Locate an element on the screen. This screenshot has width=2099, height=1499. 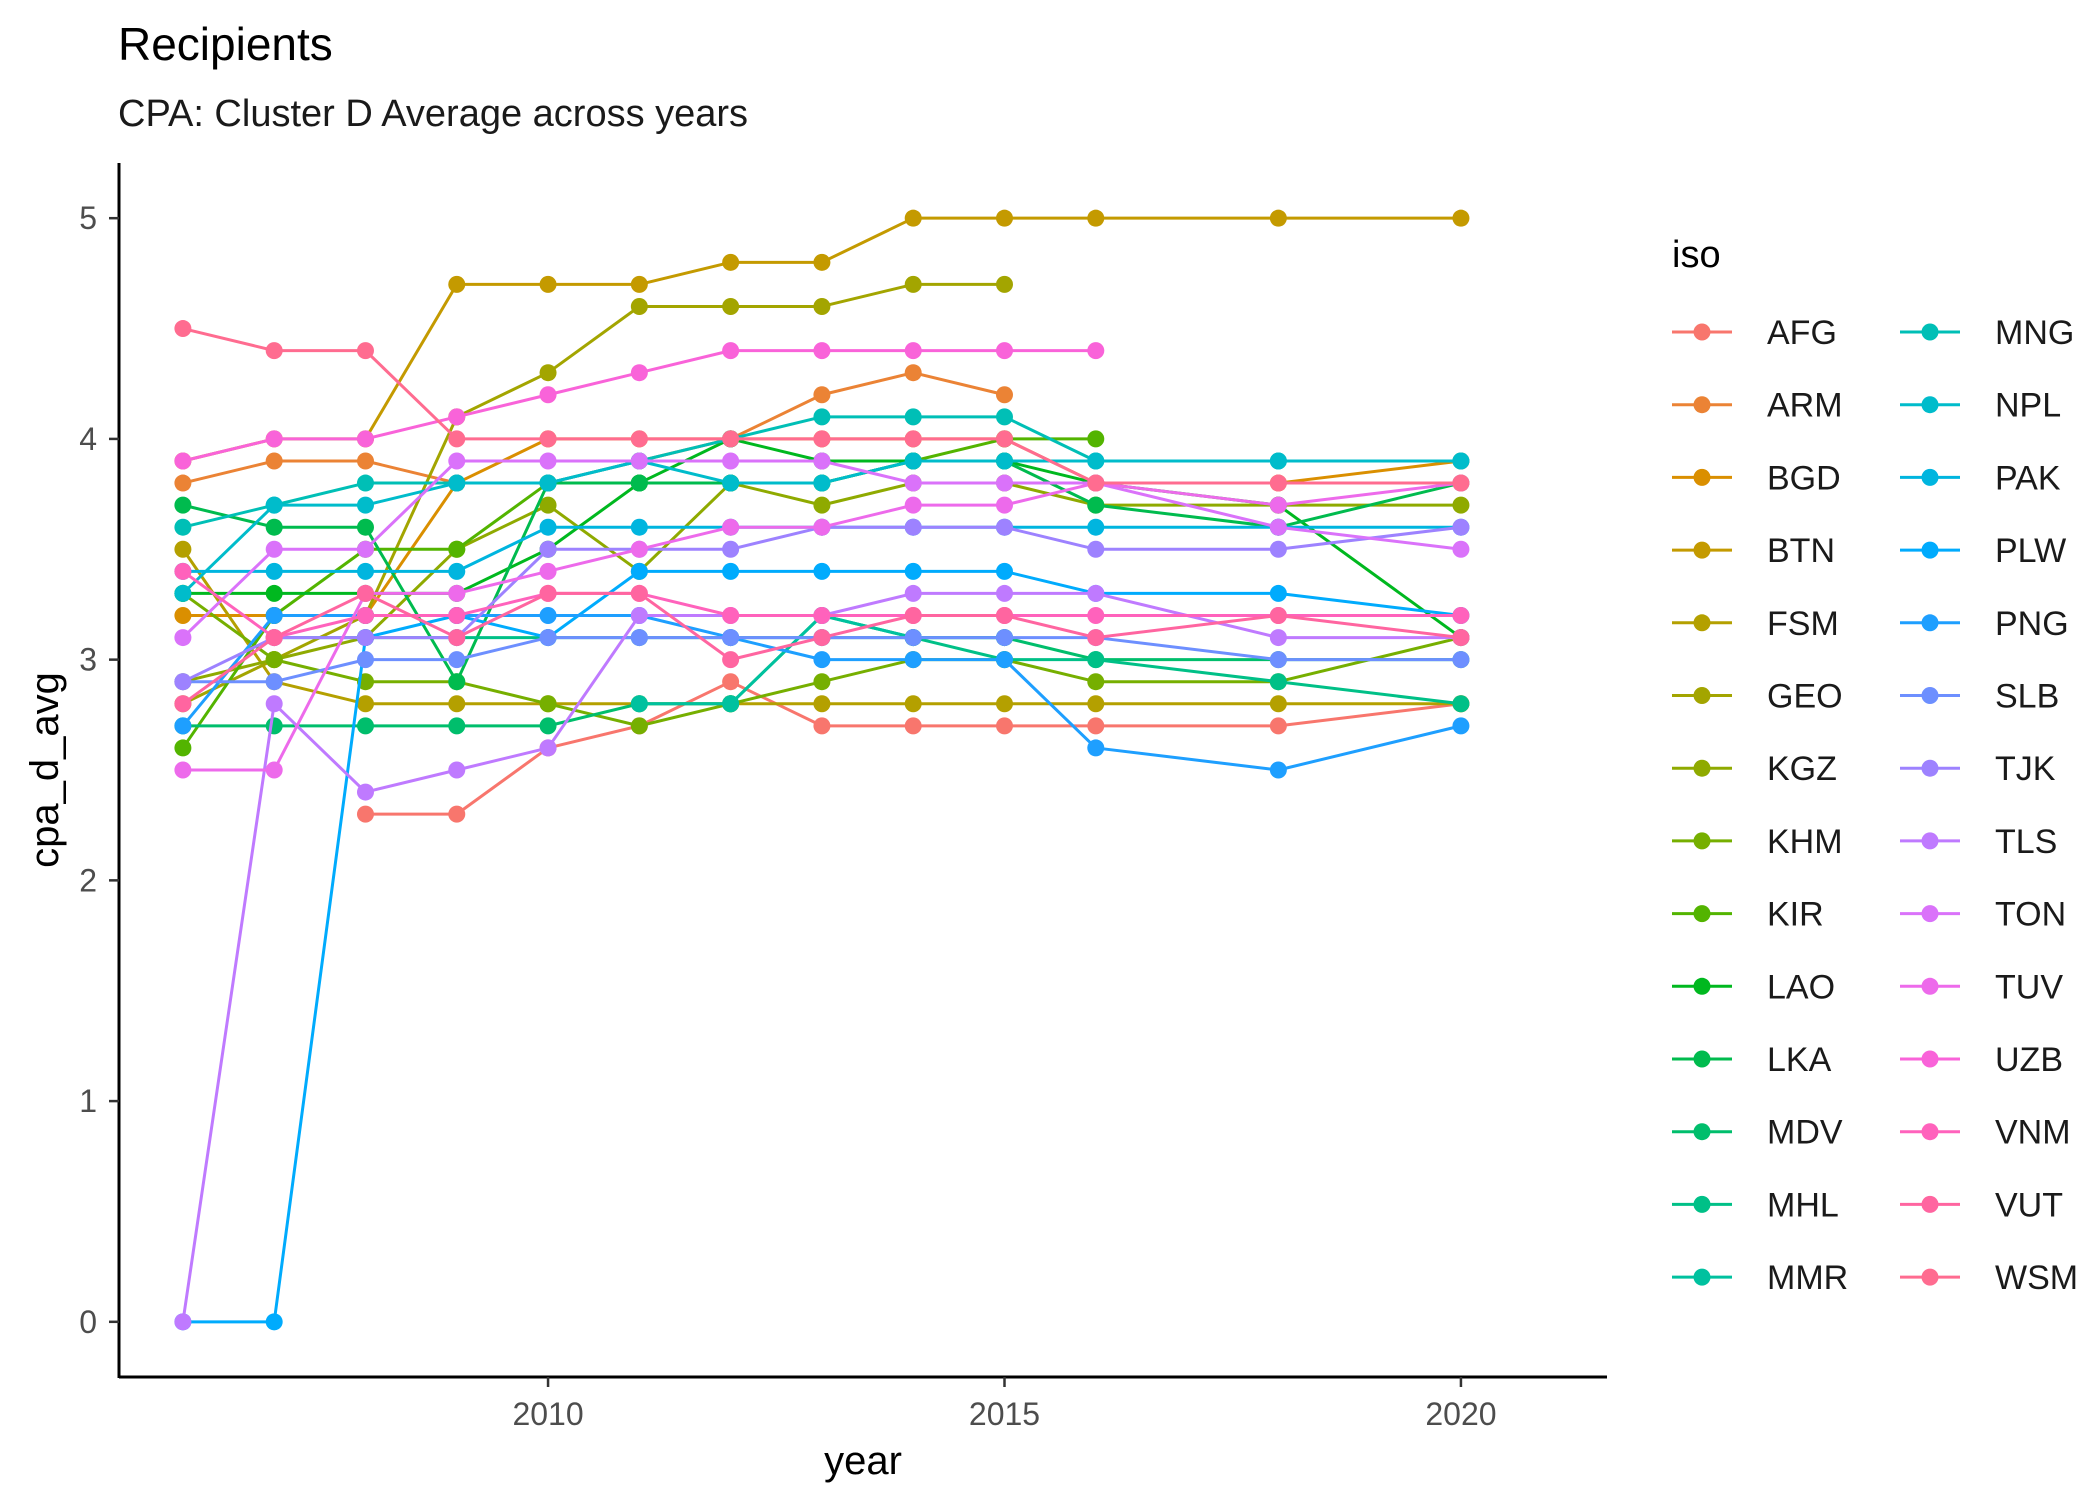
data-point-arm-2014 is located at coordinates (913, 373).